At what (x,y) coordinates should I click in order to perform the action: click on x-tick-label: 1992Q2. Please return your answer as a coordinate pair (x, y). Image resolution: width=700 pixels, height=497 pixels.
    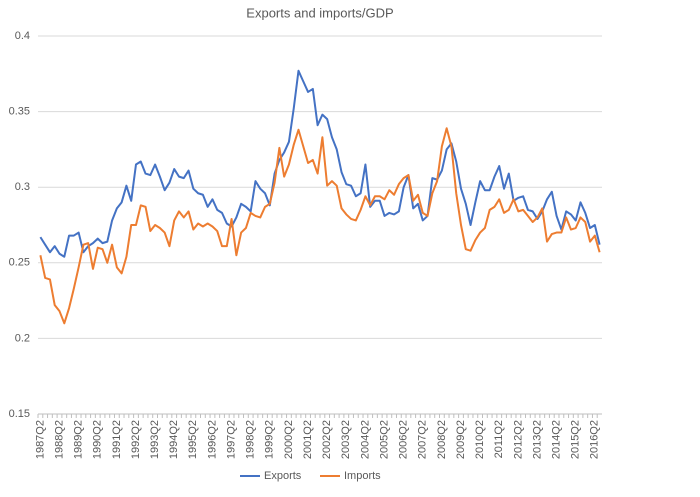
    Looking at the image, I should click on (136, 439).